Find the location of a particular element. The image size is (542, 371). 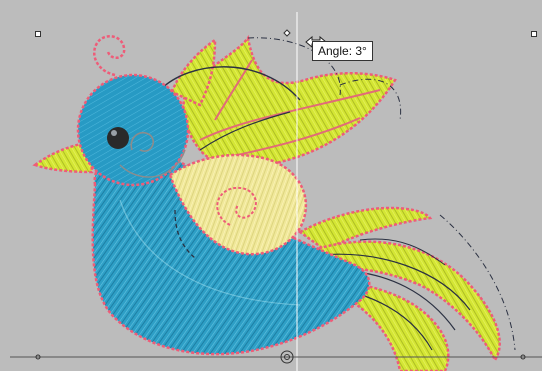

rotation-pivot-marker is located at coordinates (287, 357).